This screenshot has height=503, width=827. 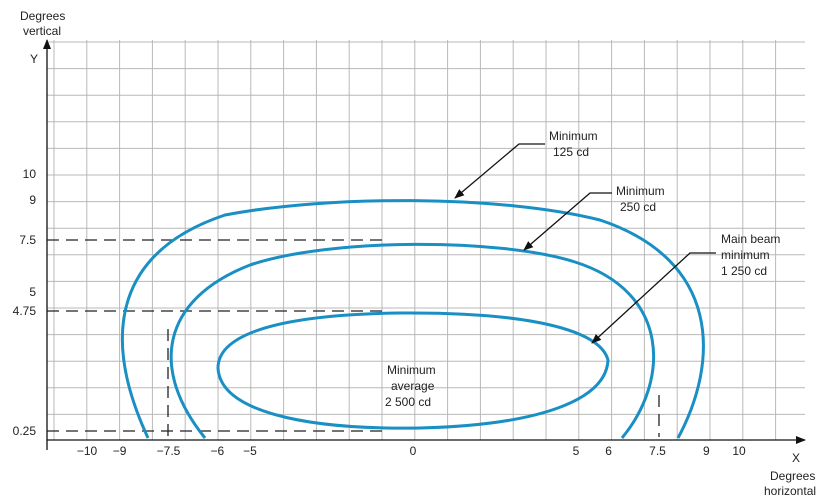 I want to click on x-tick-label: 0, so click(x=413, y=451).